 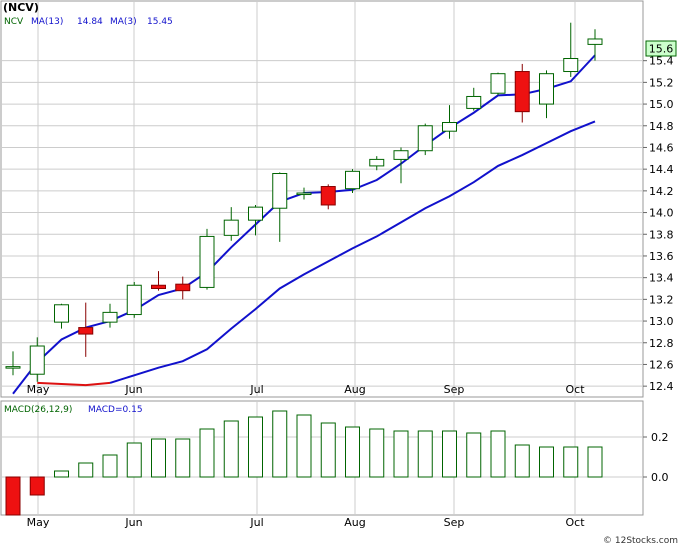 What do you see at coordinates (661, 126) in the screenshot?
I see `price-y-tick-label: 14.8` at bounding box center [661, 126].